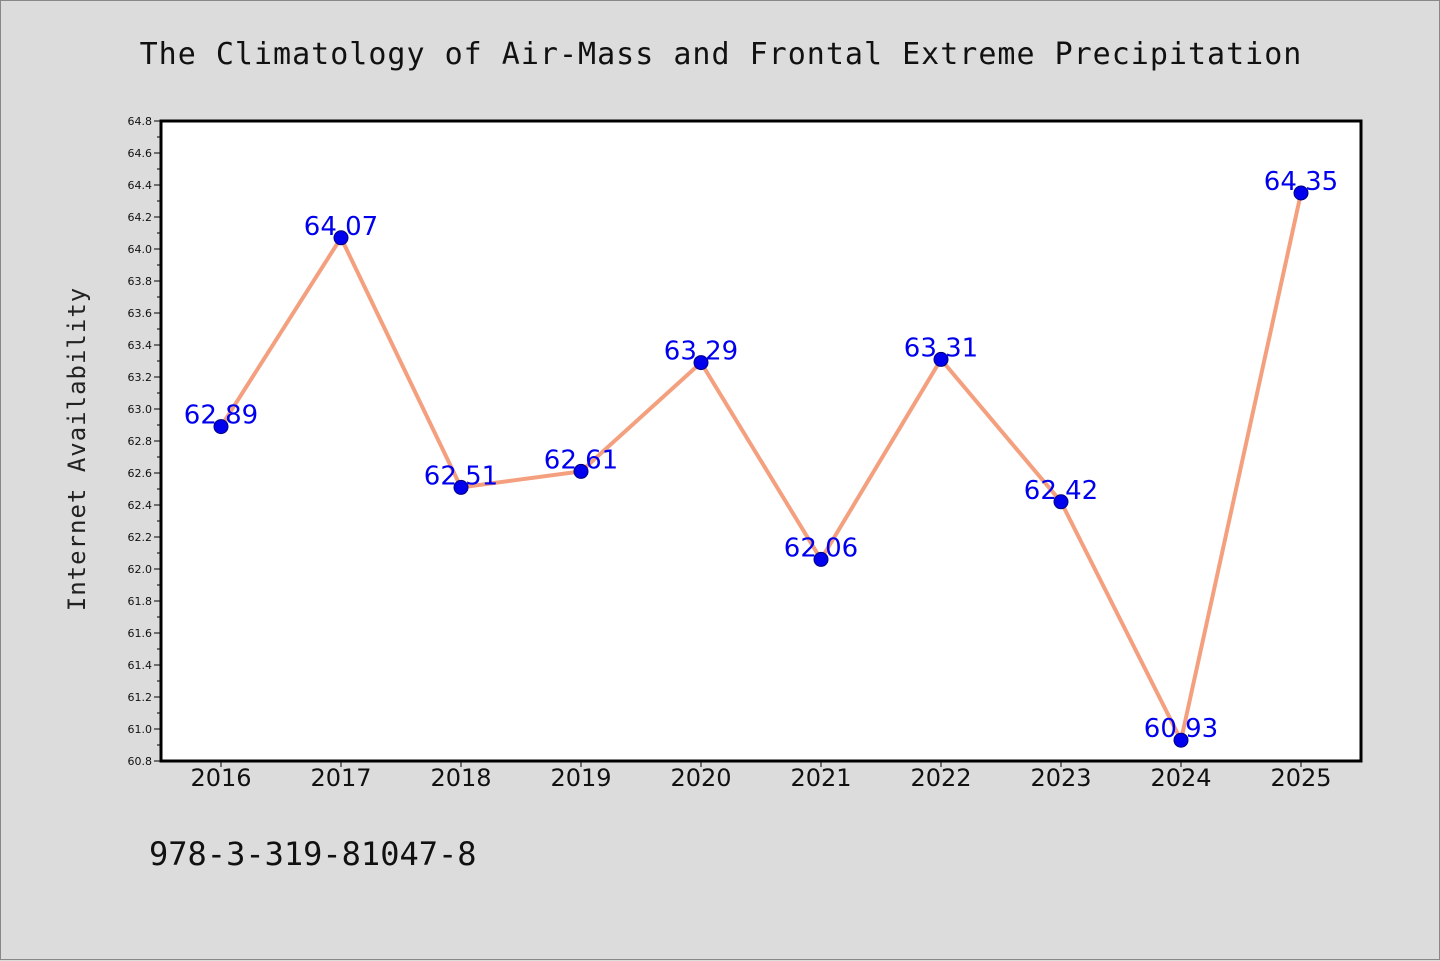  I want to click on data-value-label: 60.93, so click(1181, 729).